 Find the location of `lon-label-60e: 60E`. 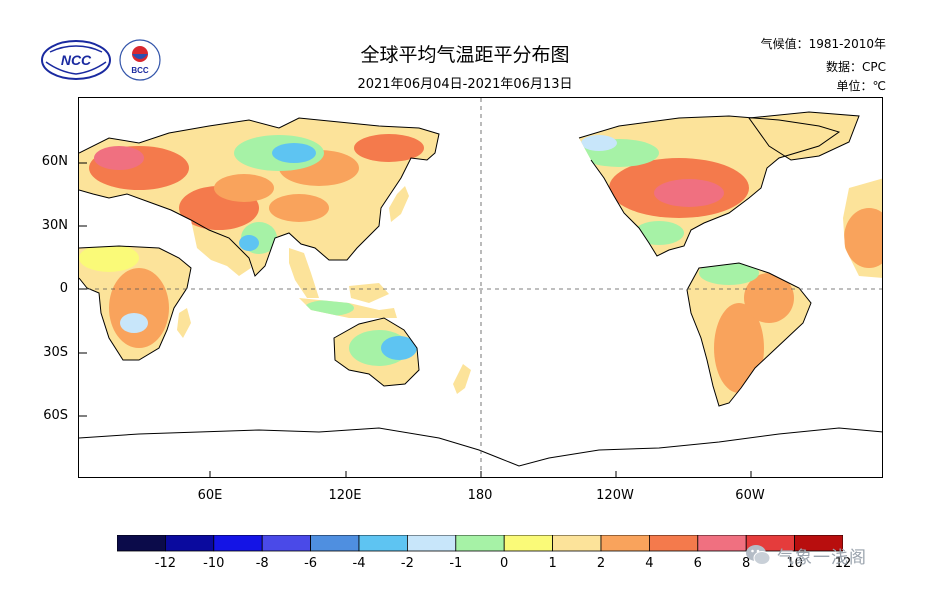

lon-label-60e: 60E is located at coordinates (210, 495).